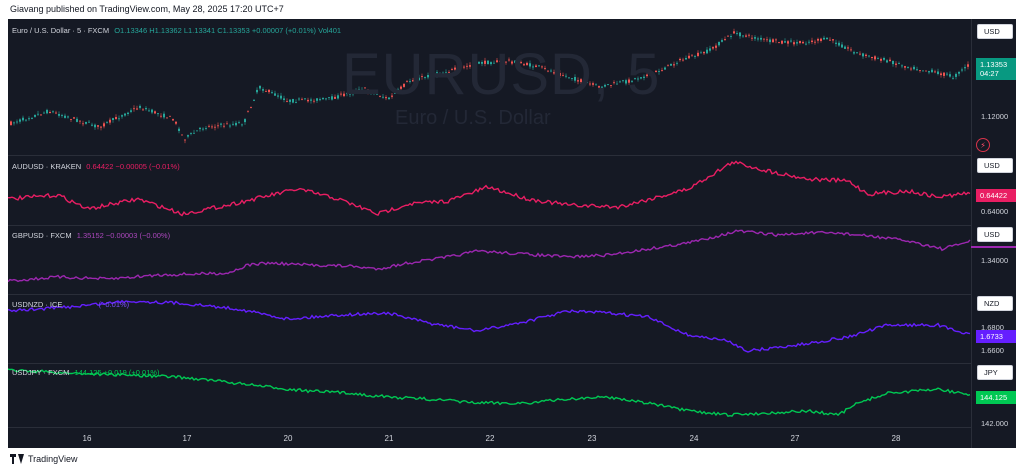 The image size is (1024, 472). Describe the element at coordinates (983, 145) in the screenshot. I see `lightning-icon: ⚡` at that location.